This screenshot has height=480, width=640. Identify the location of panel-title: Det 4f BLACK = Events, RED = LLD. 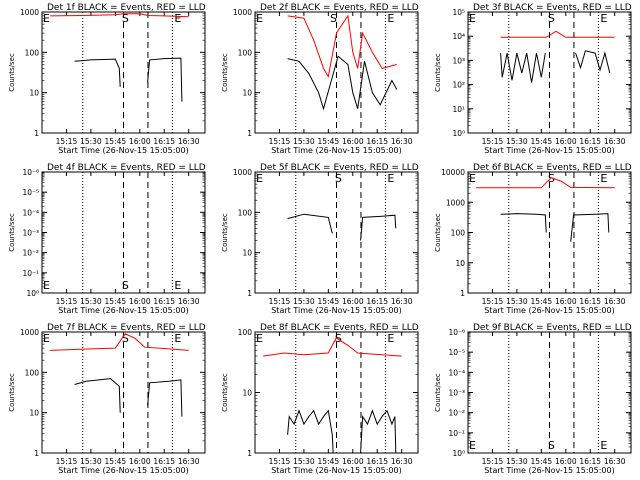
(126, 168).